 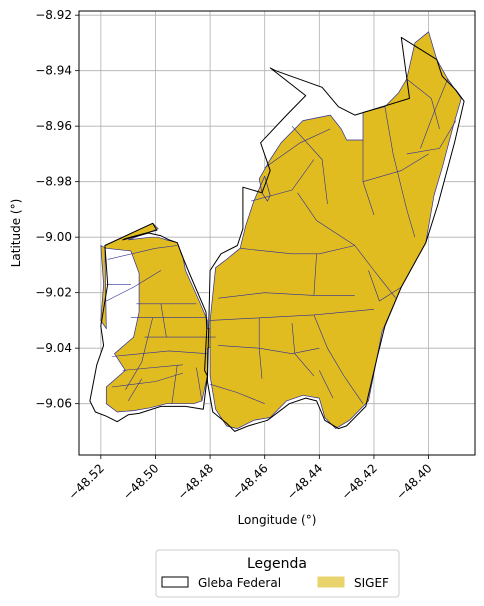 What do you see at coordinates (331, 582) in the screenshot?
I see `legend-swatch-sigef` at bounding box center [331, 582].